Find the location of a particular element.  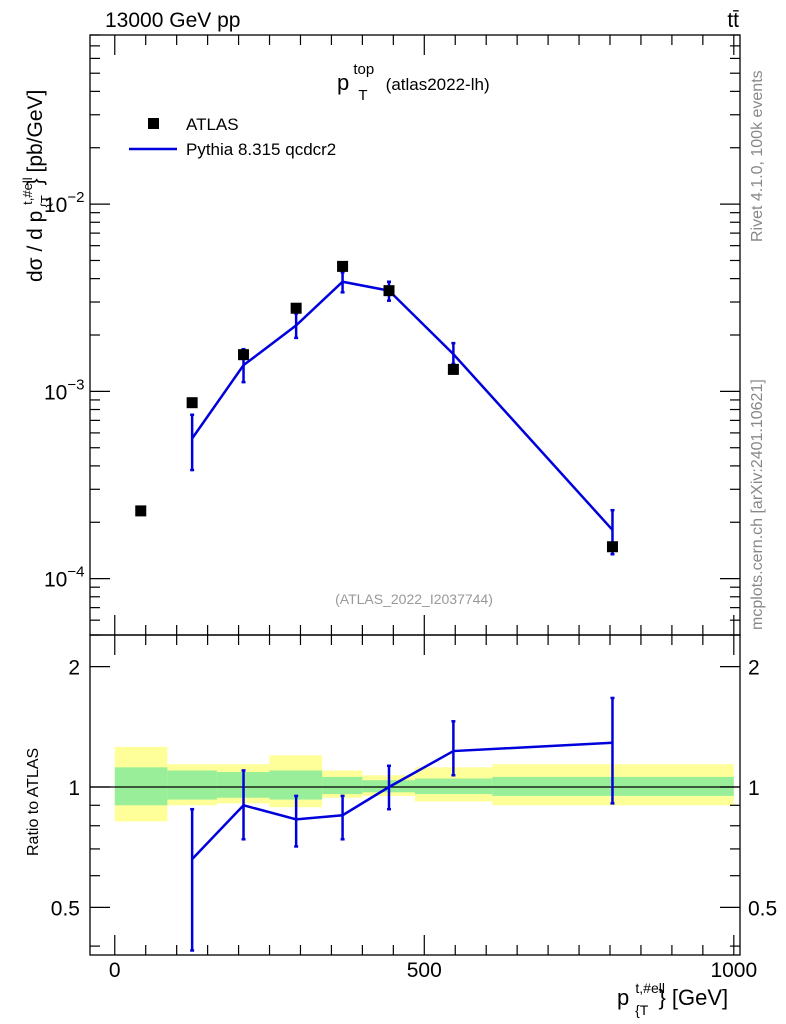

ratio-y-tick-label: 1 is located at coordinates (74, 788).